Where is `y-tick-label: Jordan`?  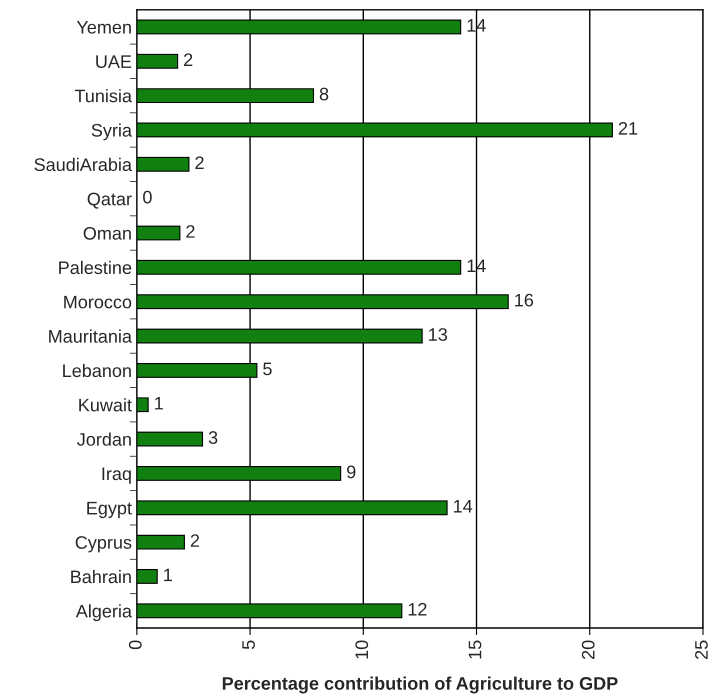
y-tick-label: Jordan is located at coordinates (104, 439).